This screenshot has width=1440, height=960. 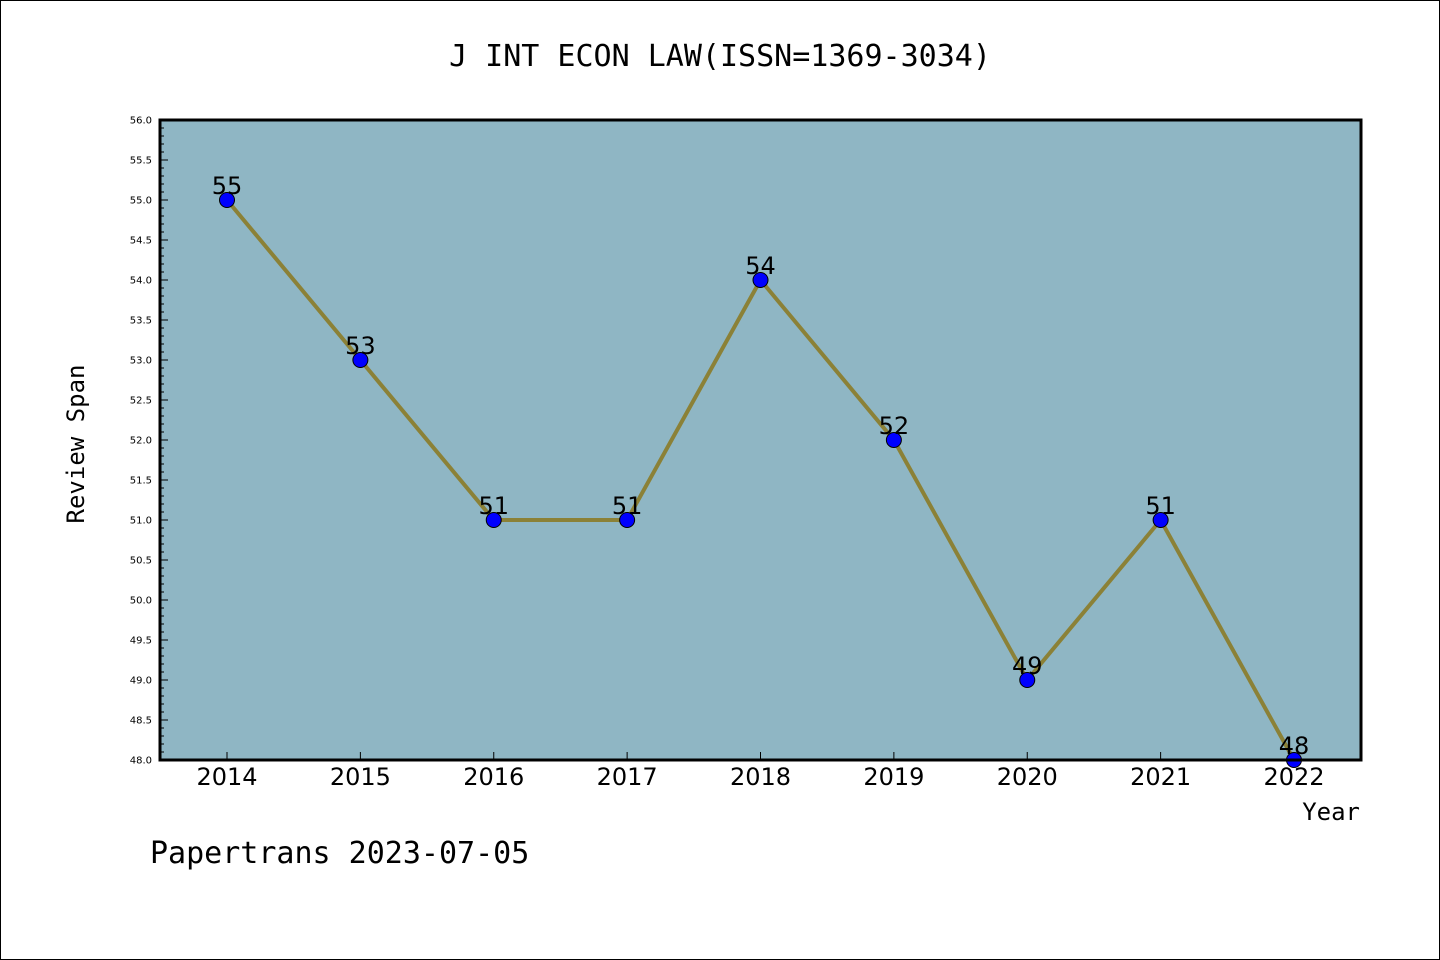 What do you see at coordinates (360, 777) in the screenshot?
I see `x-tick-label: 2015` at bounding box center [360, 777].